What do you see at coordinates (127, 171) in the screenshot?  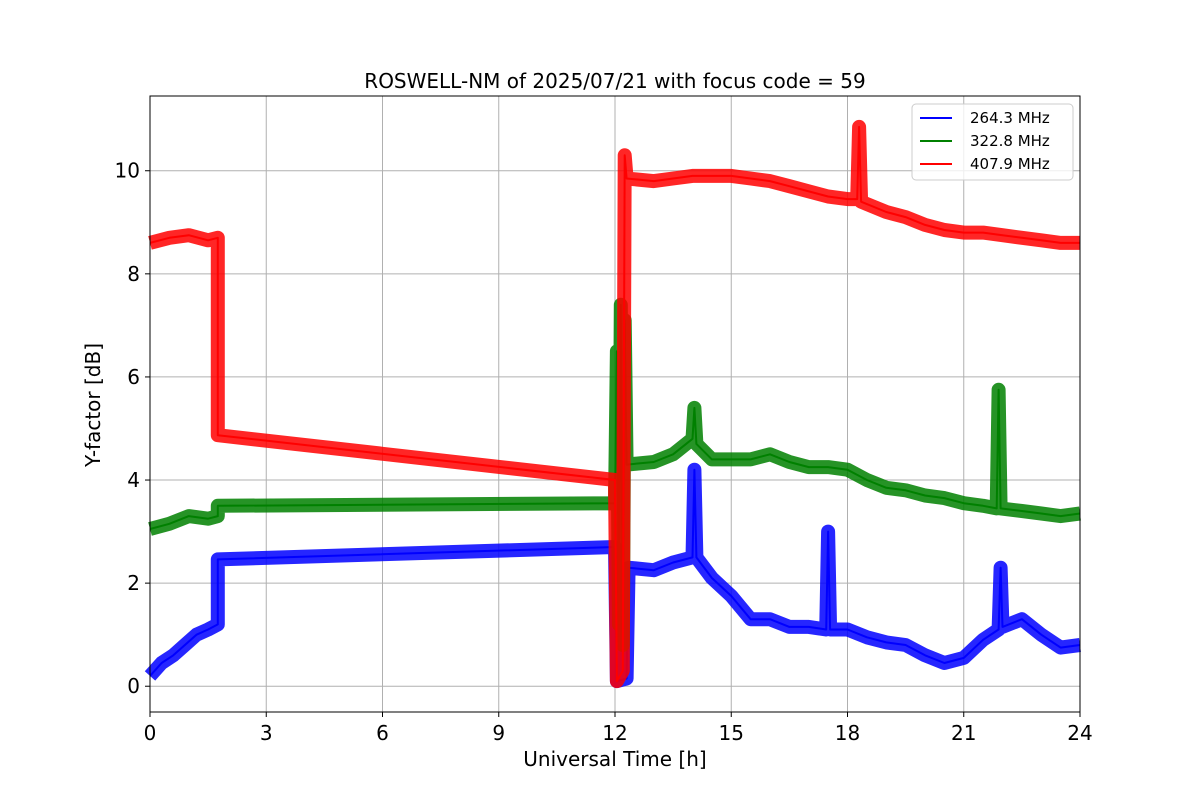 I see `y-tick-label: 10` at bounding box center [127, 171].